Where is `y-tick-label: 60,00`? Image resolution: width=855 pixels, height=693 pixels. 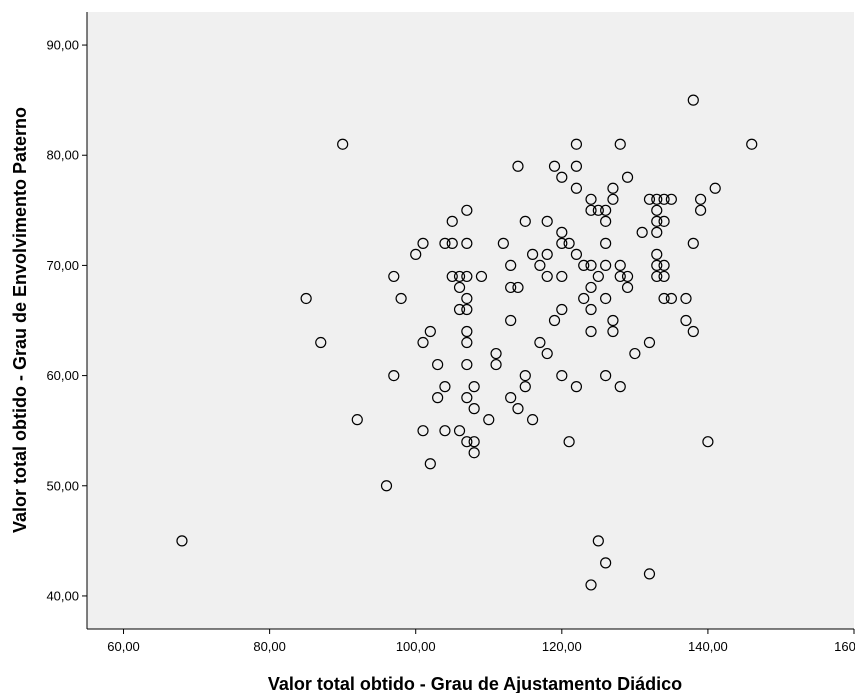
y-tick-label: 60,00 is located at coordinates (62, 375).